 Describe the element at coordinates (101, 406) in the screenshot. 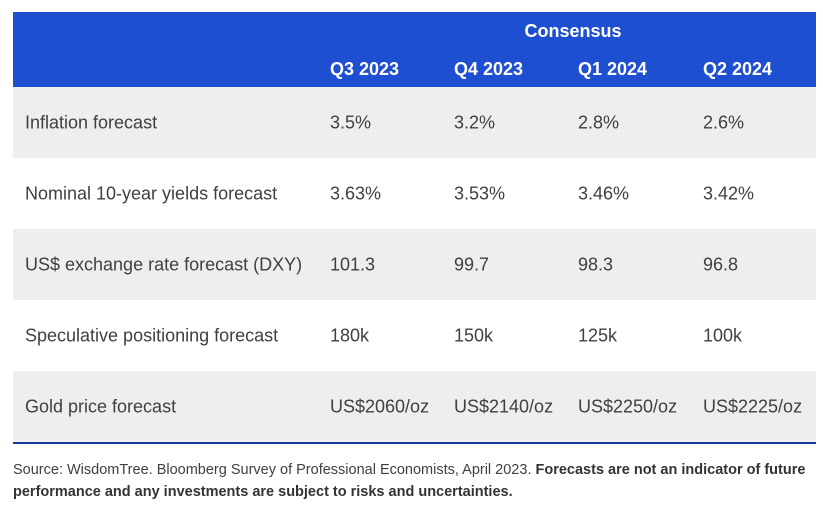

I see `row-label: Gold price forecast` at that location.